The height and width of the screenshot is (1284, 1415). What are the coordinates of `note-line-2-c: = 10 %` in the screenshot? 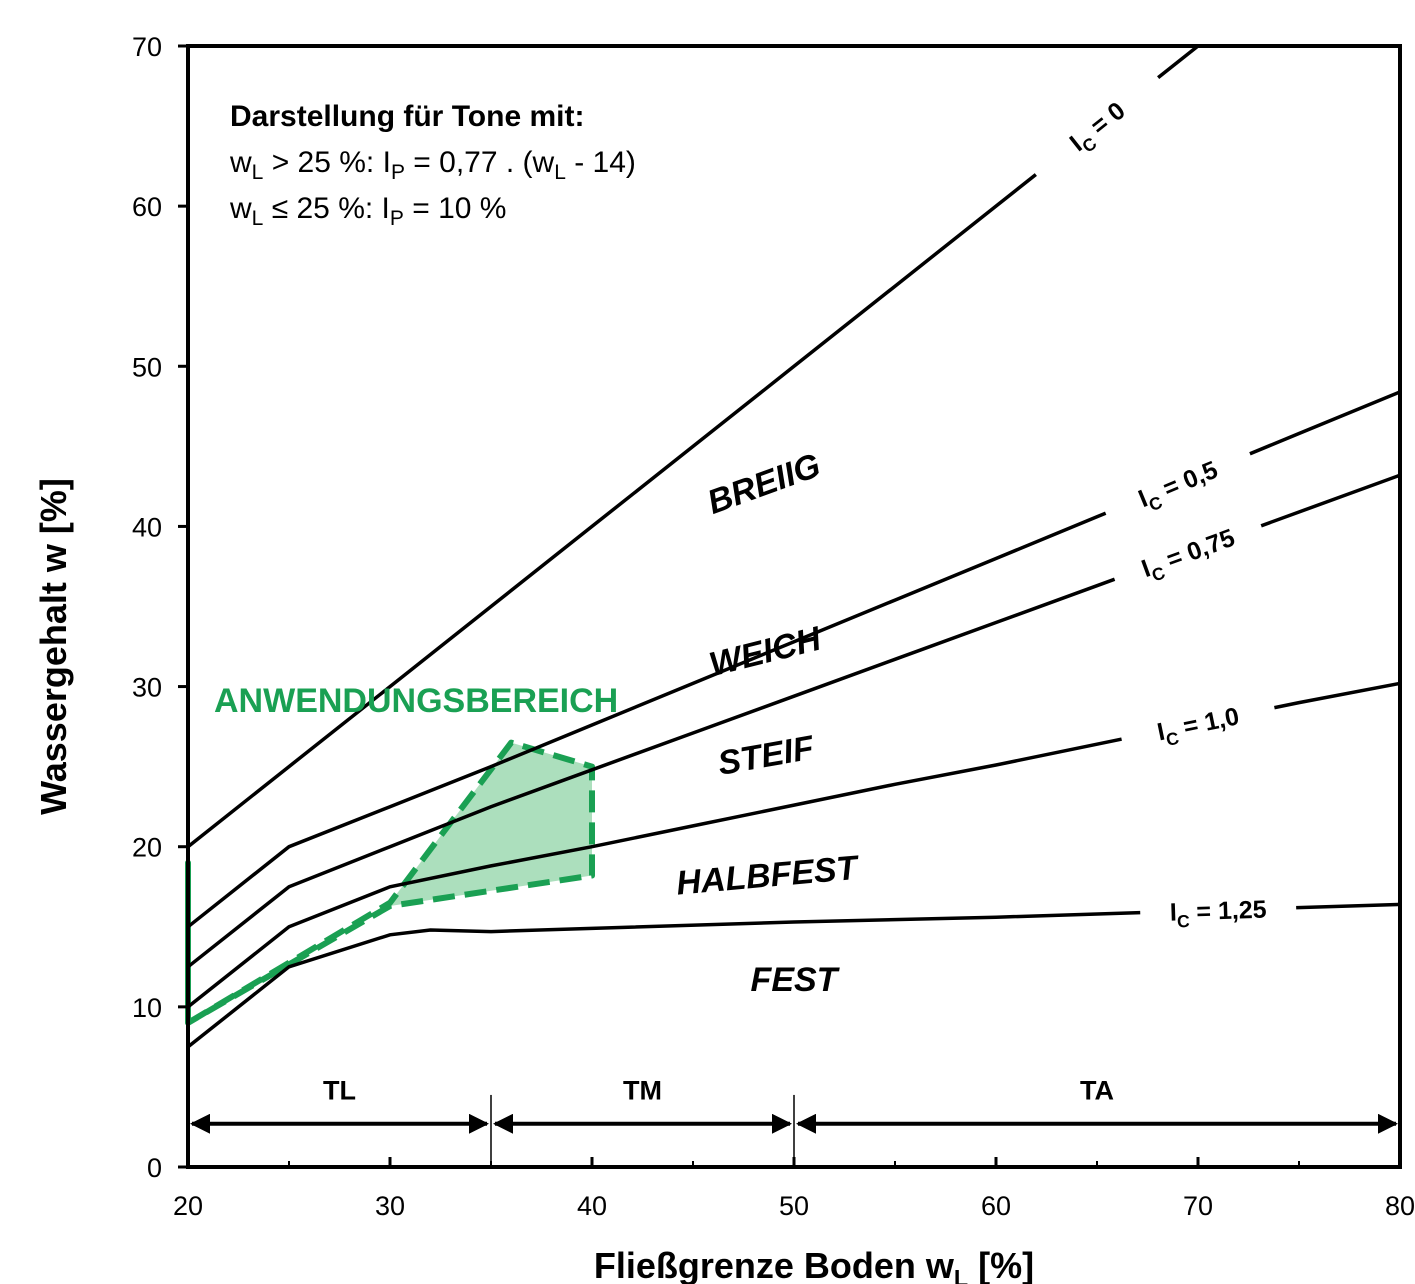 It's located at (455, 208).